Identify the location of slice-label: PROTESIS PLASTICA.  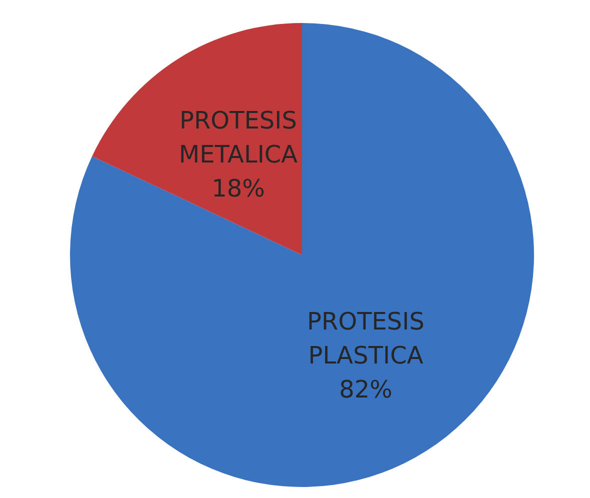
(365, 338).